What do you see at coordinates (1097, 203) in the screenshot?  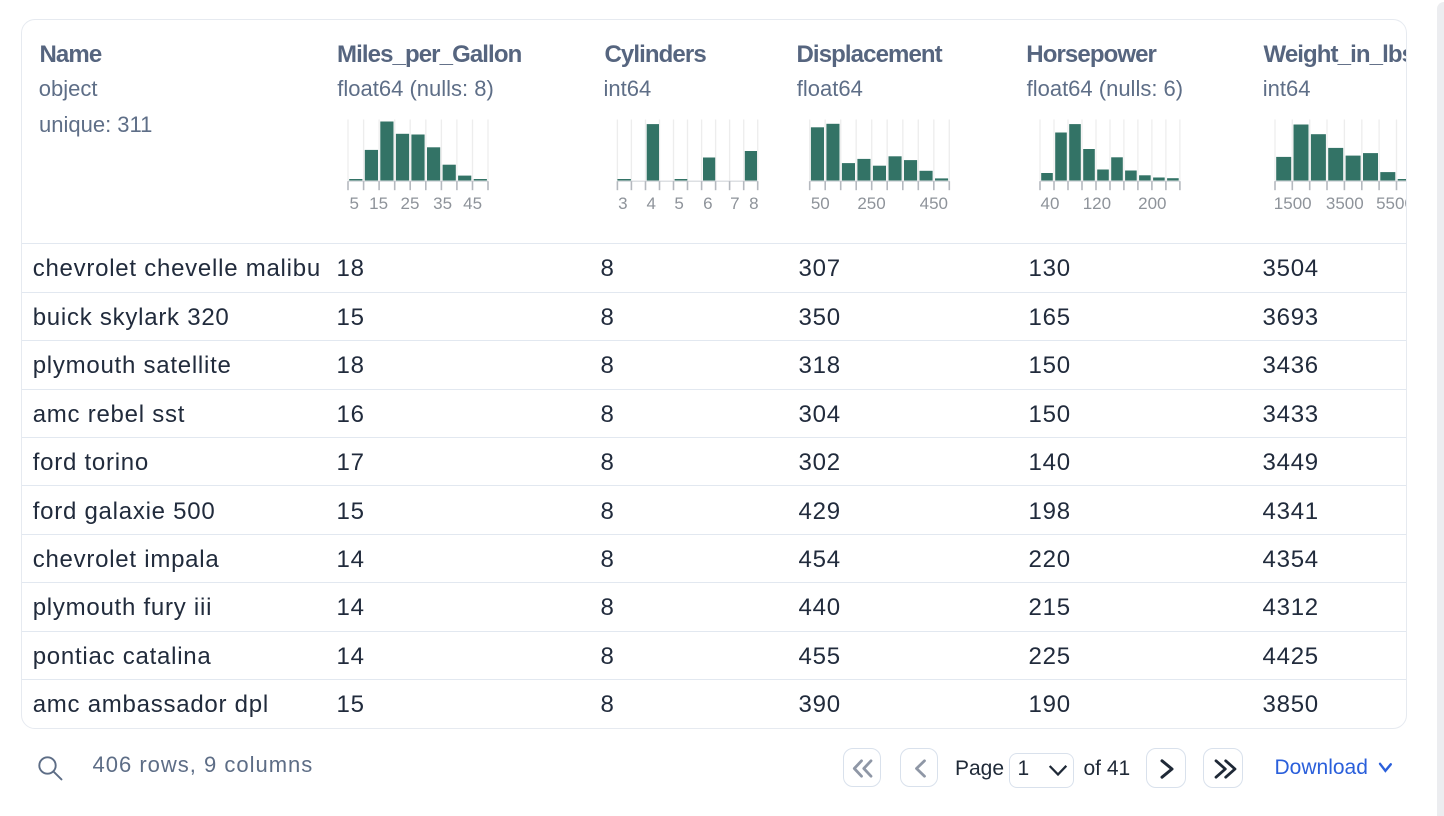 I see `svg-text: 120` at bounding box center [1097, 203].